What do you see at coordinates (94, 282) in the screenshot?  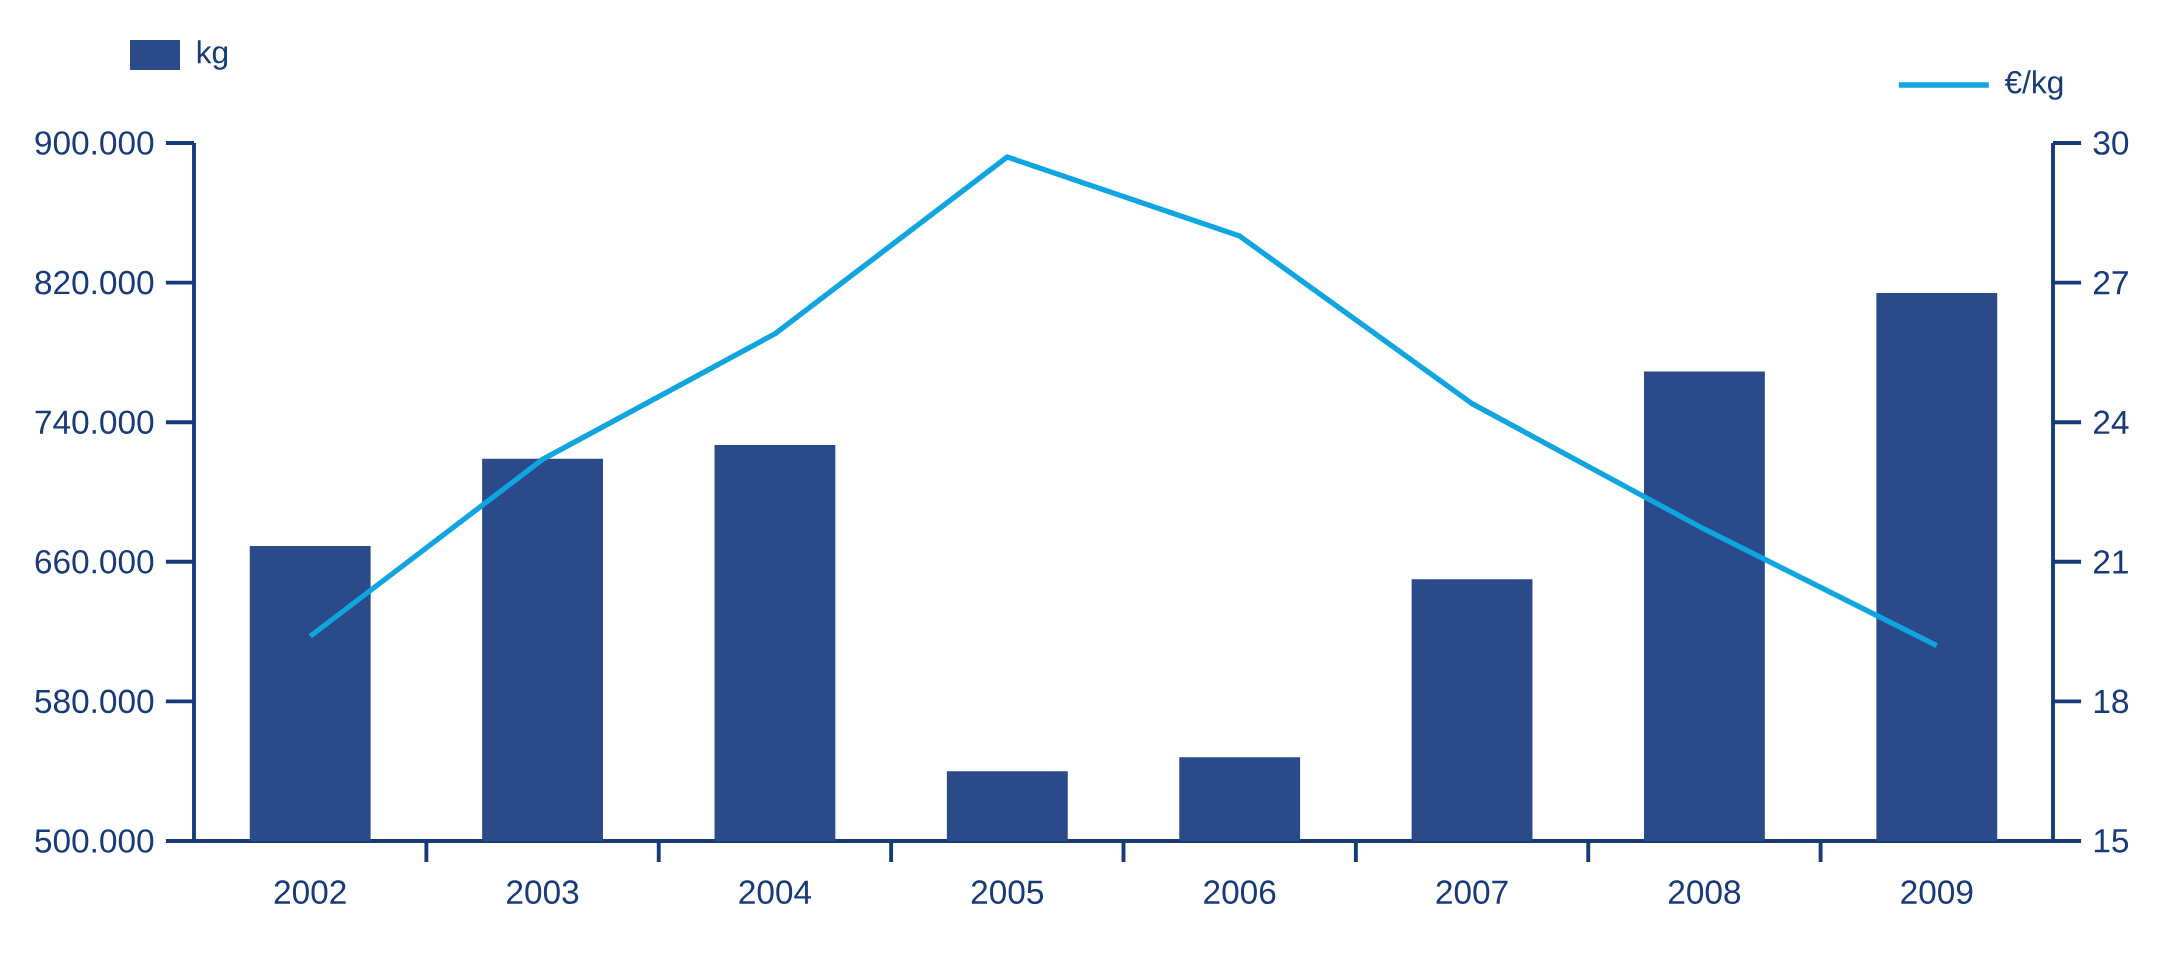 I see `y-tick-label: 820.000` at bounding box center [94, 282].